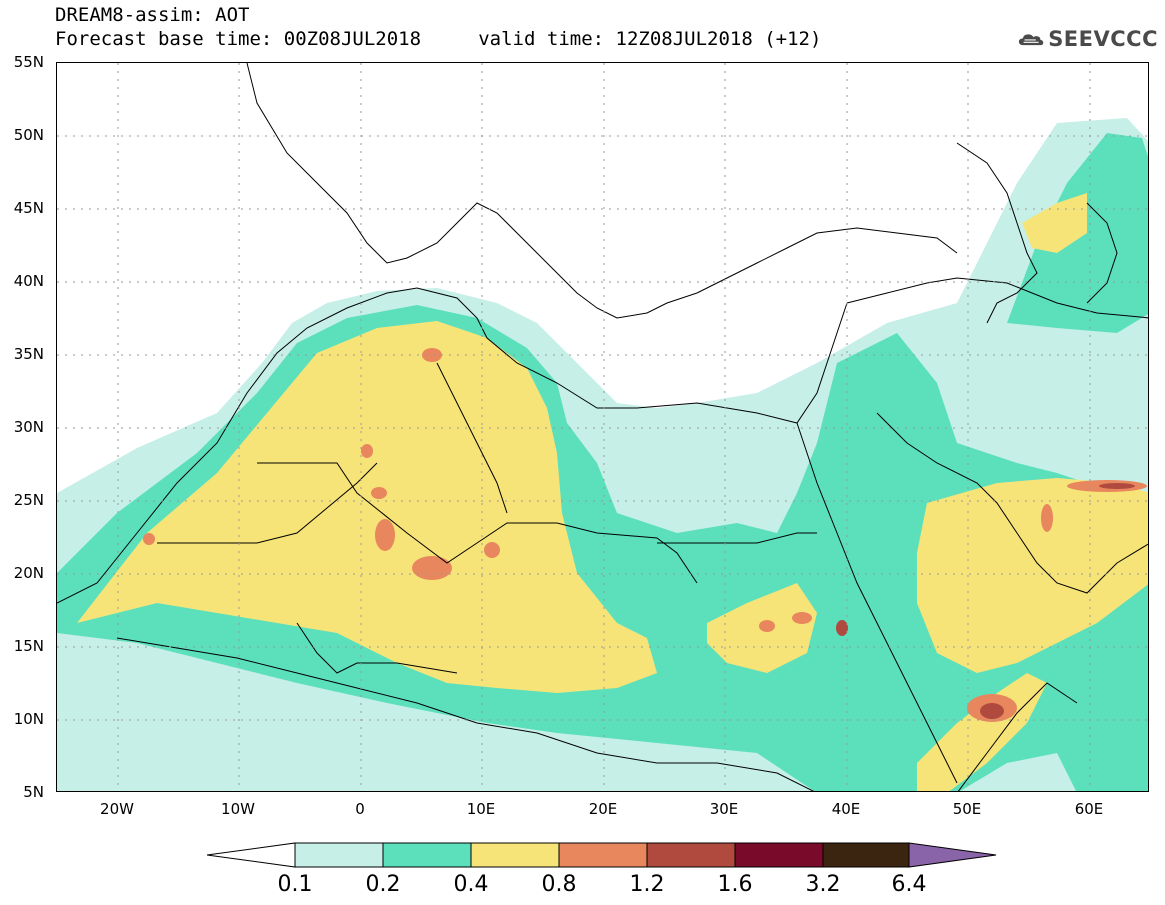 This screenshot has width=1165, height=905. Describe the element at coordinates (724, 809) in the screenshot. I see `lon-label: 30E` at that location.